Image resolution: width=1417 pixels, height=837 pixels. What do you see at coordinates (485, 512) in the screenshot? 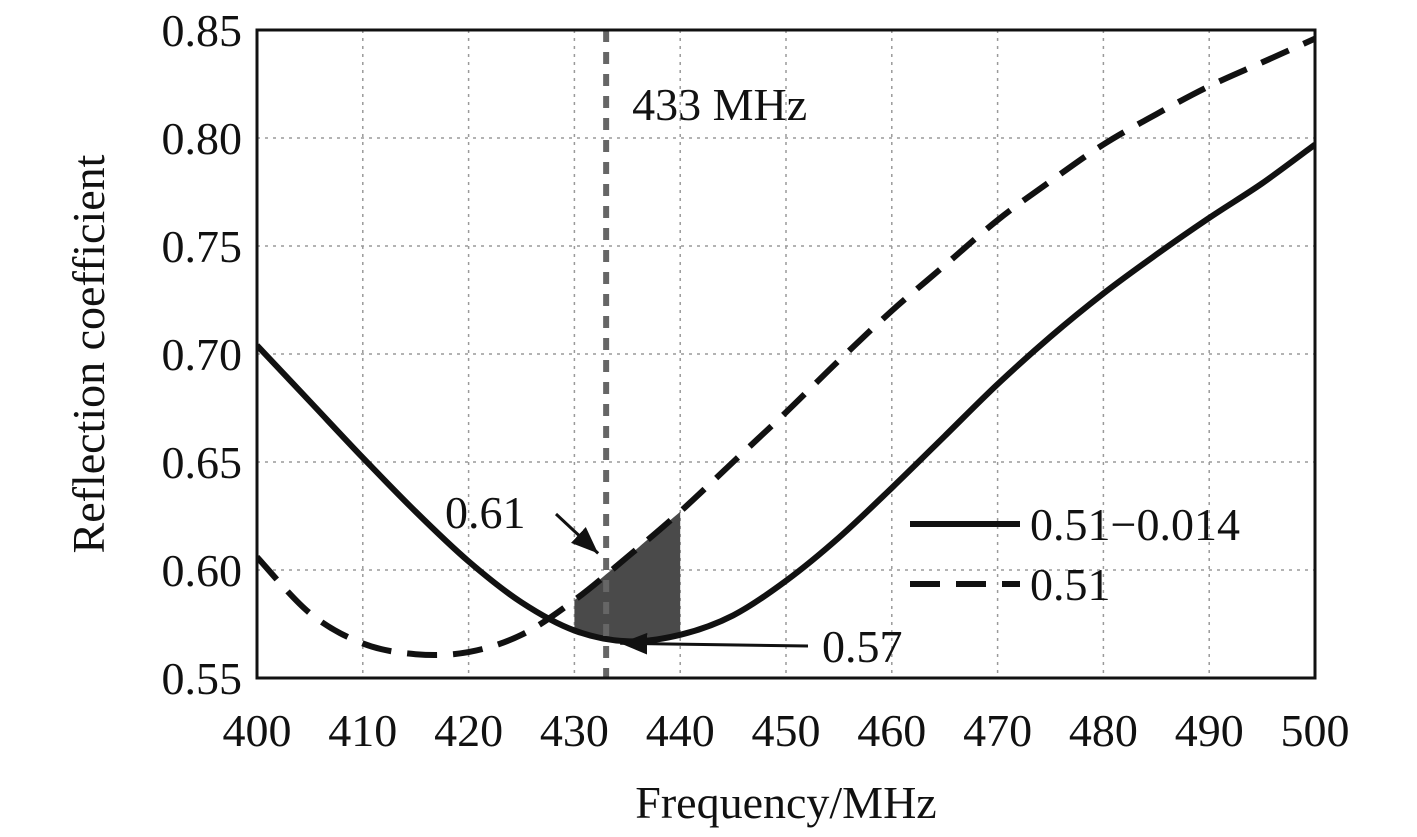
I see `annotation-label-0-61: 0.61` at bounding box center [485, 512].